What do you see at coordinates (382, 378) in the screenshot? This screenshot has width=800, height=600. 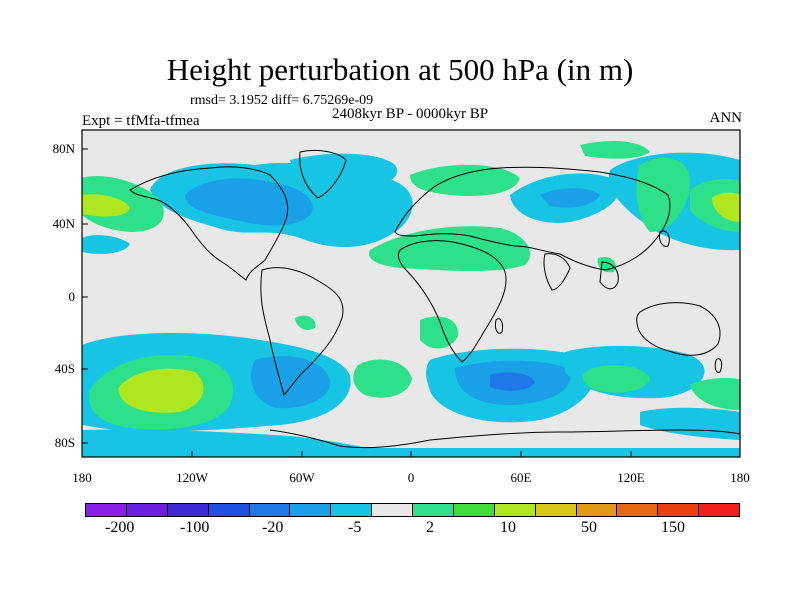 I see `south-atlantic-positive-region` at bounding box center [382, 378].